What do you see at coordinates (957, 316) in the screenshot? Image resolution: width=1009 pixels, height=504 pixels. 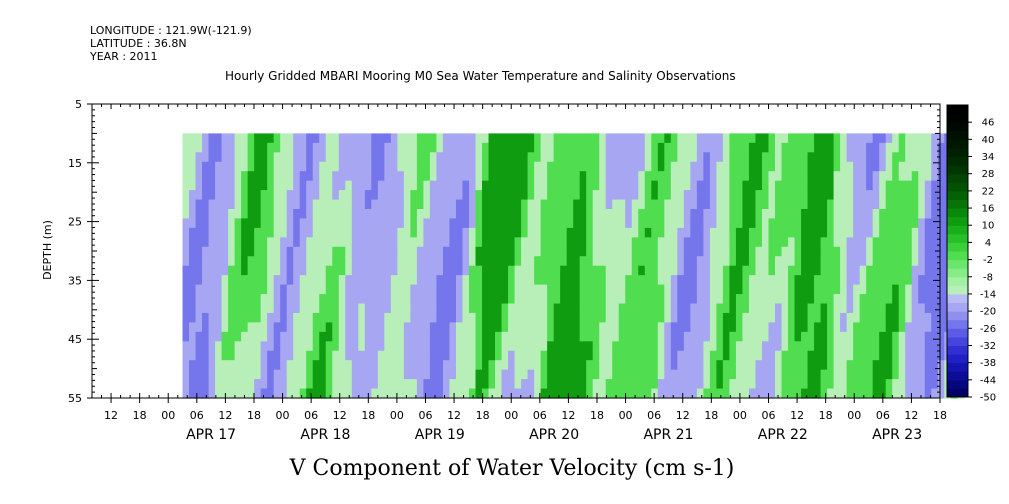 I see `colorbar-swatch` at bounding box center [957, 316].